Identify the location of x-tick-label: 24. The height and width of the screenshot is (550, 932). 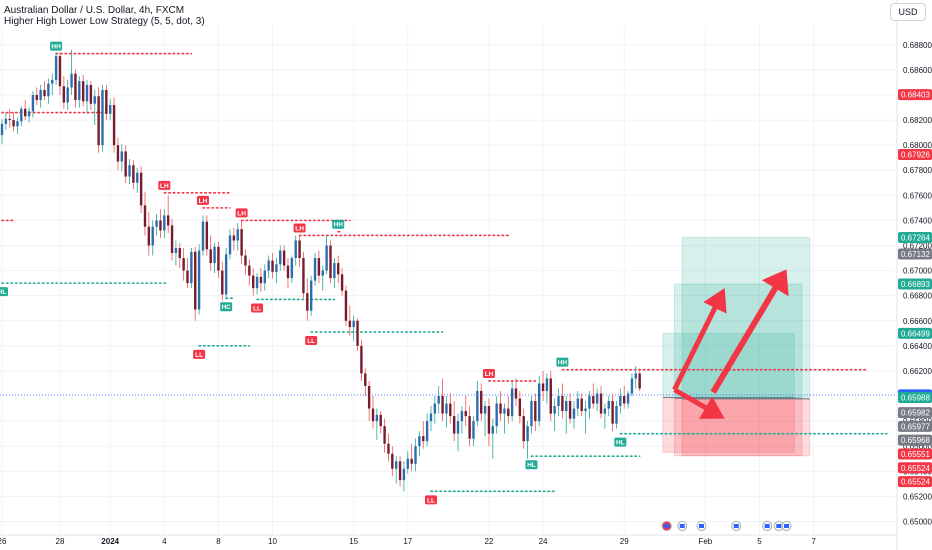
(543, 541).